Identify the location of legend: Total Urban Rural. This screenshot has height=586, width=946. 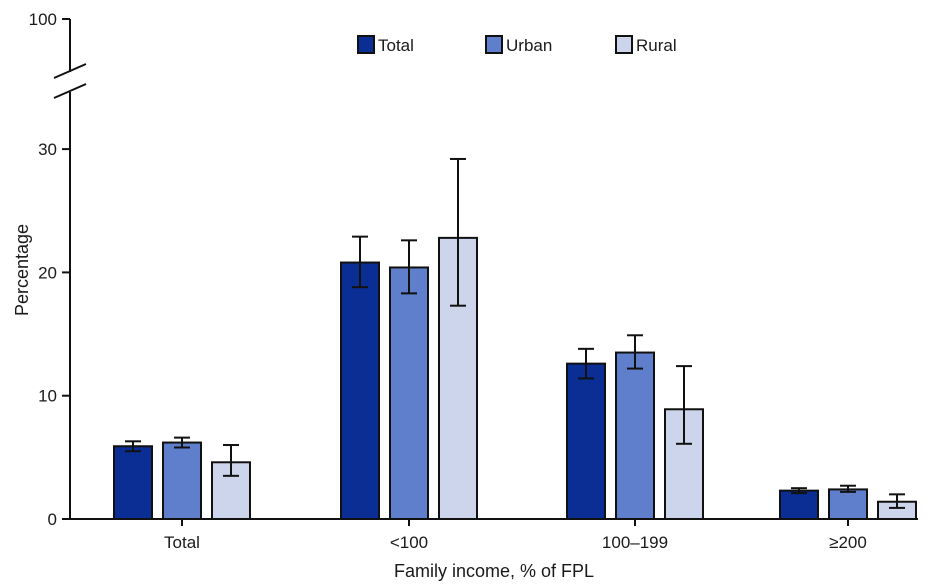
(517, 45).